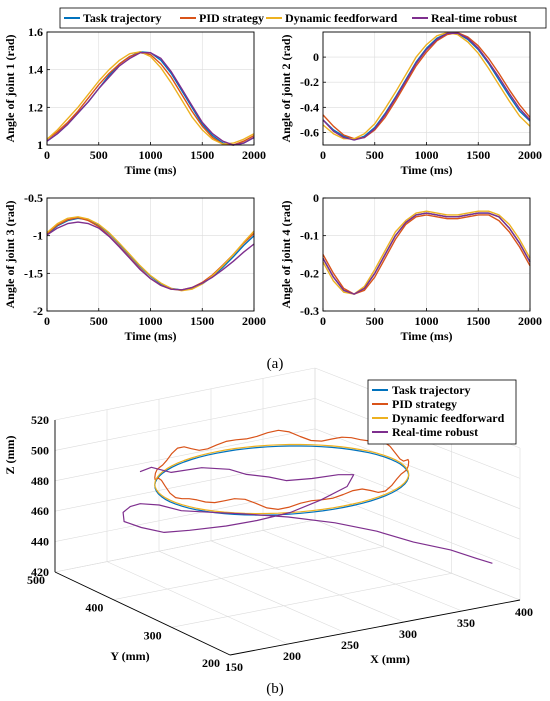 The width and height of the screenshot is (550, 701). What do you see at coordinates (435, 432) in the screenshot?
I see `legend-3d-label-rtr: Real-time robust` at bounding box center [435, 432].